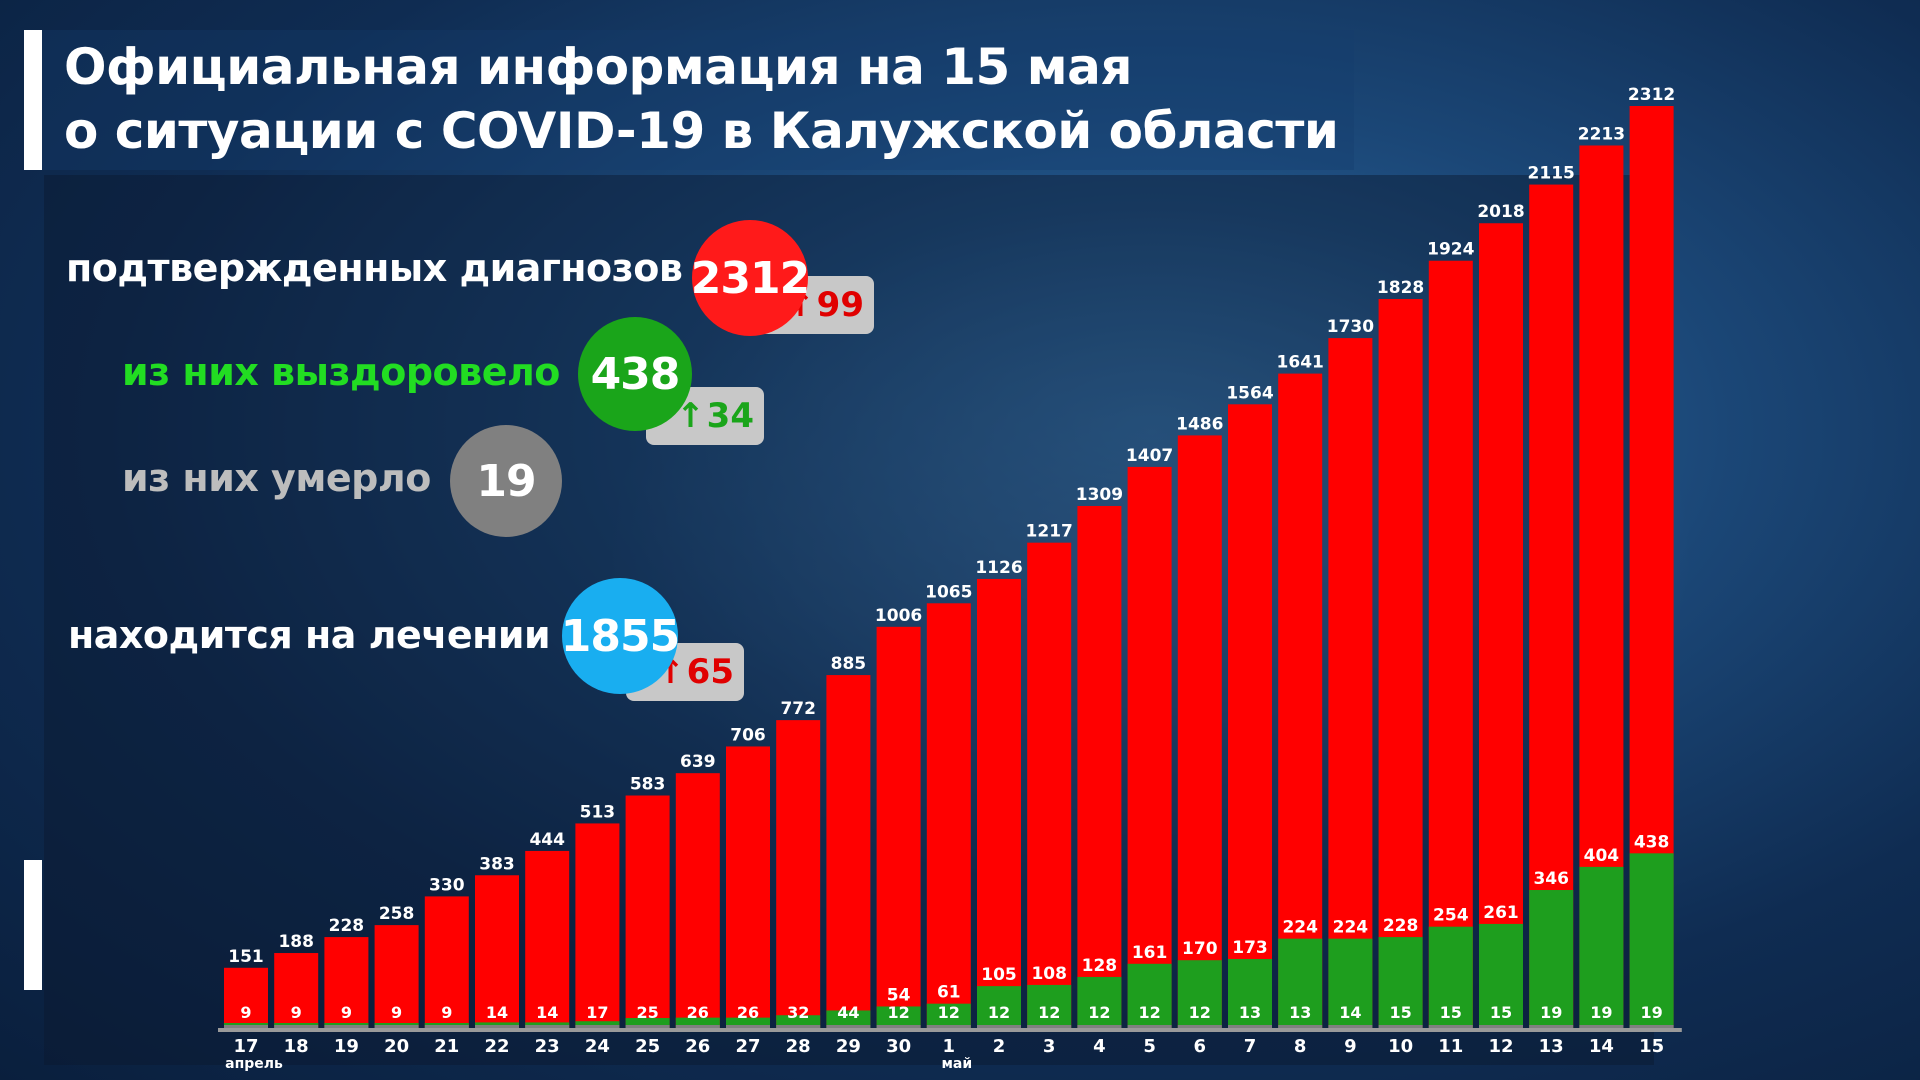  I want to click on data-label-bottom: 15, so click(1451, 1012).